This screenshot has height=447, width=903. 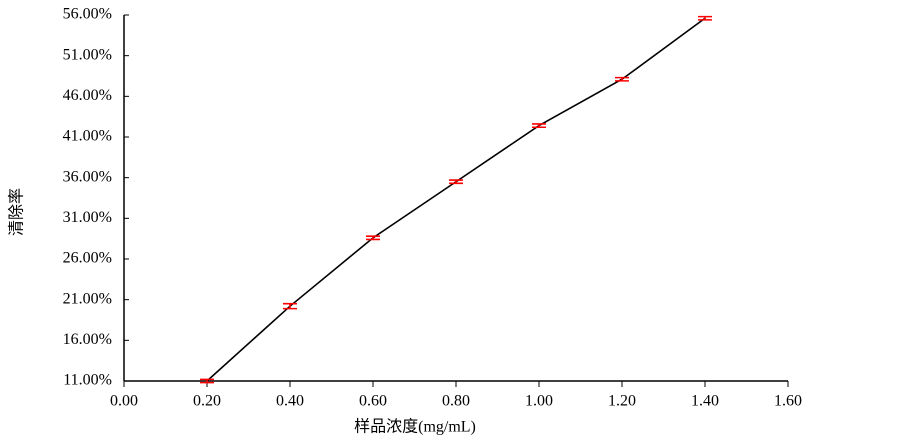 I want to click on y-tick-label: 16.00%, so click(x=87, y=339).